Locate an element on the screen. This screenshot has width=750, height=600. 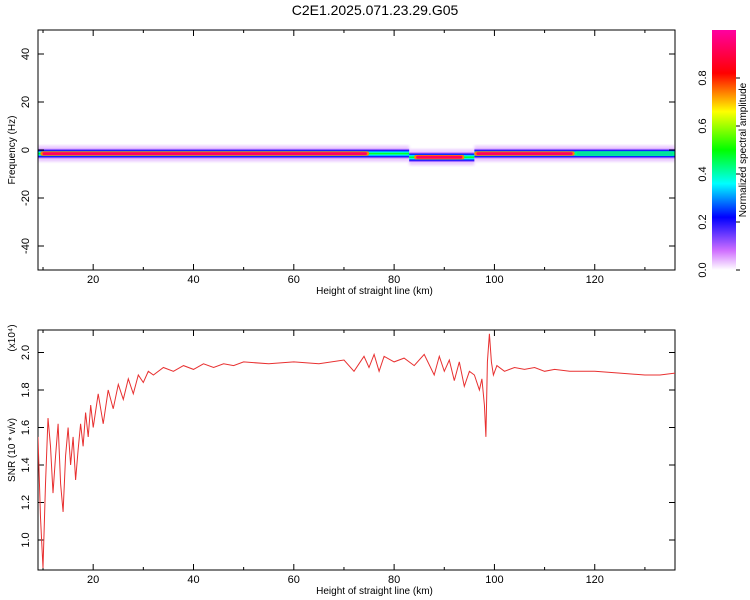
chart-title: C2E1.2025.071.23.29.G05 is located at coordinates (375, 10).